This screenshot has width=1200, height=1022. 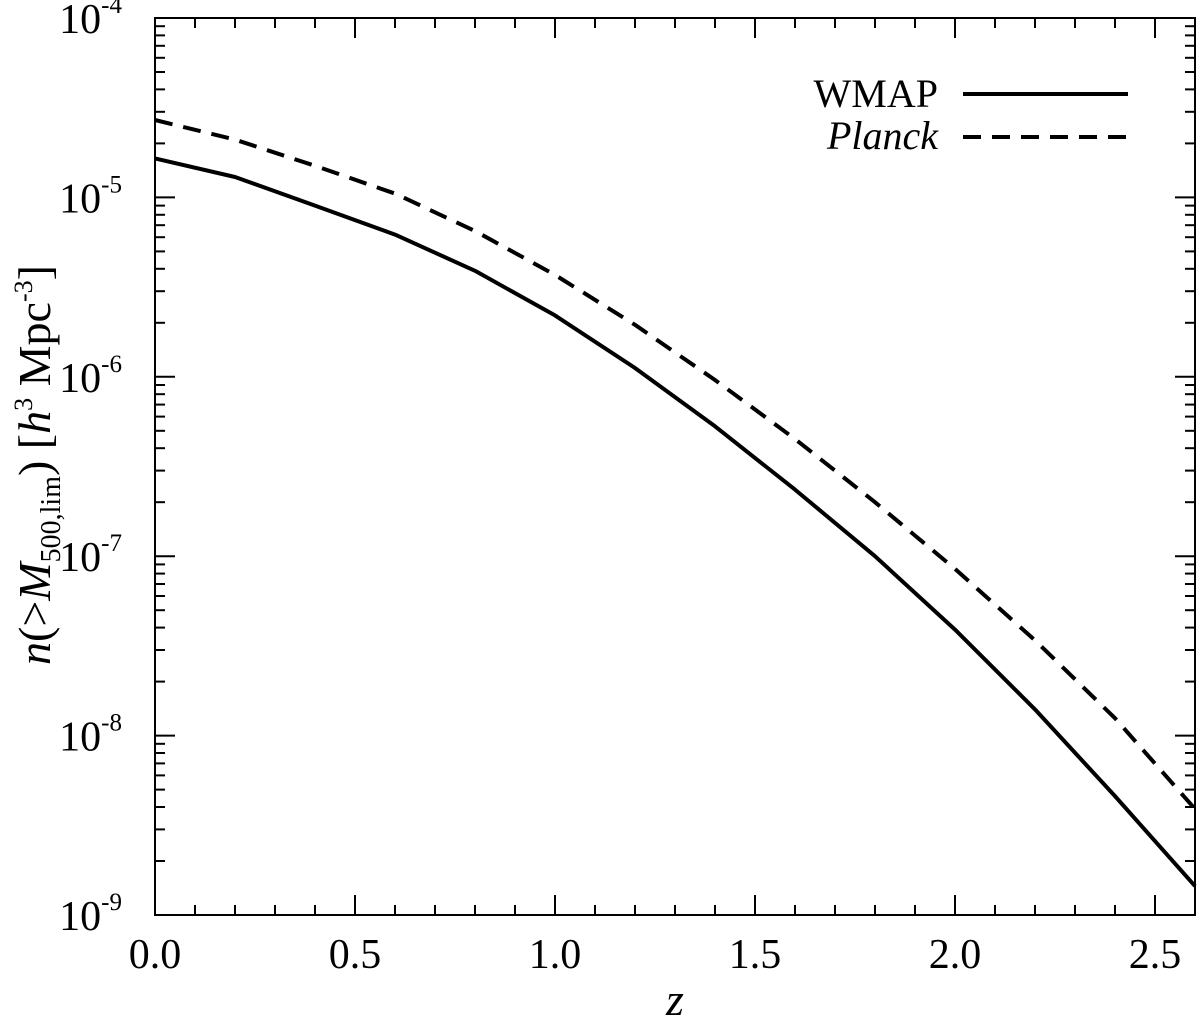 I want to click on legend: WMAP Planck, so click(x=971, y=114).